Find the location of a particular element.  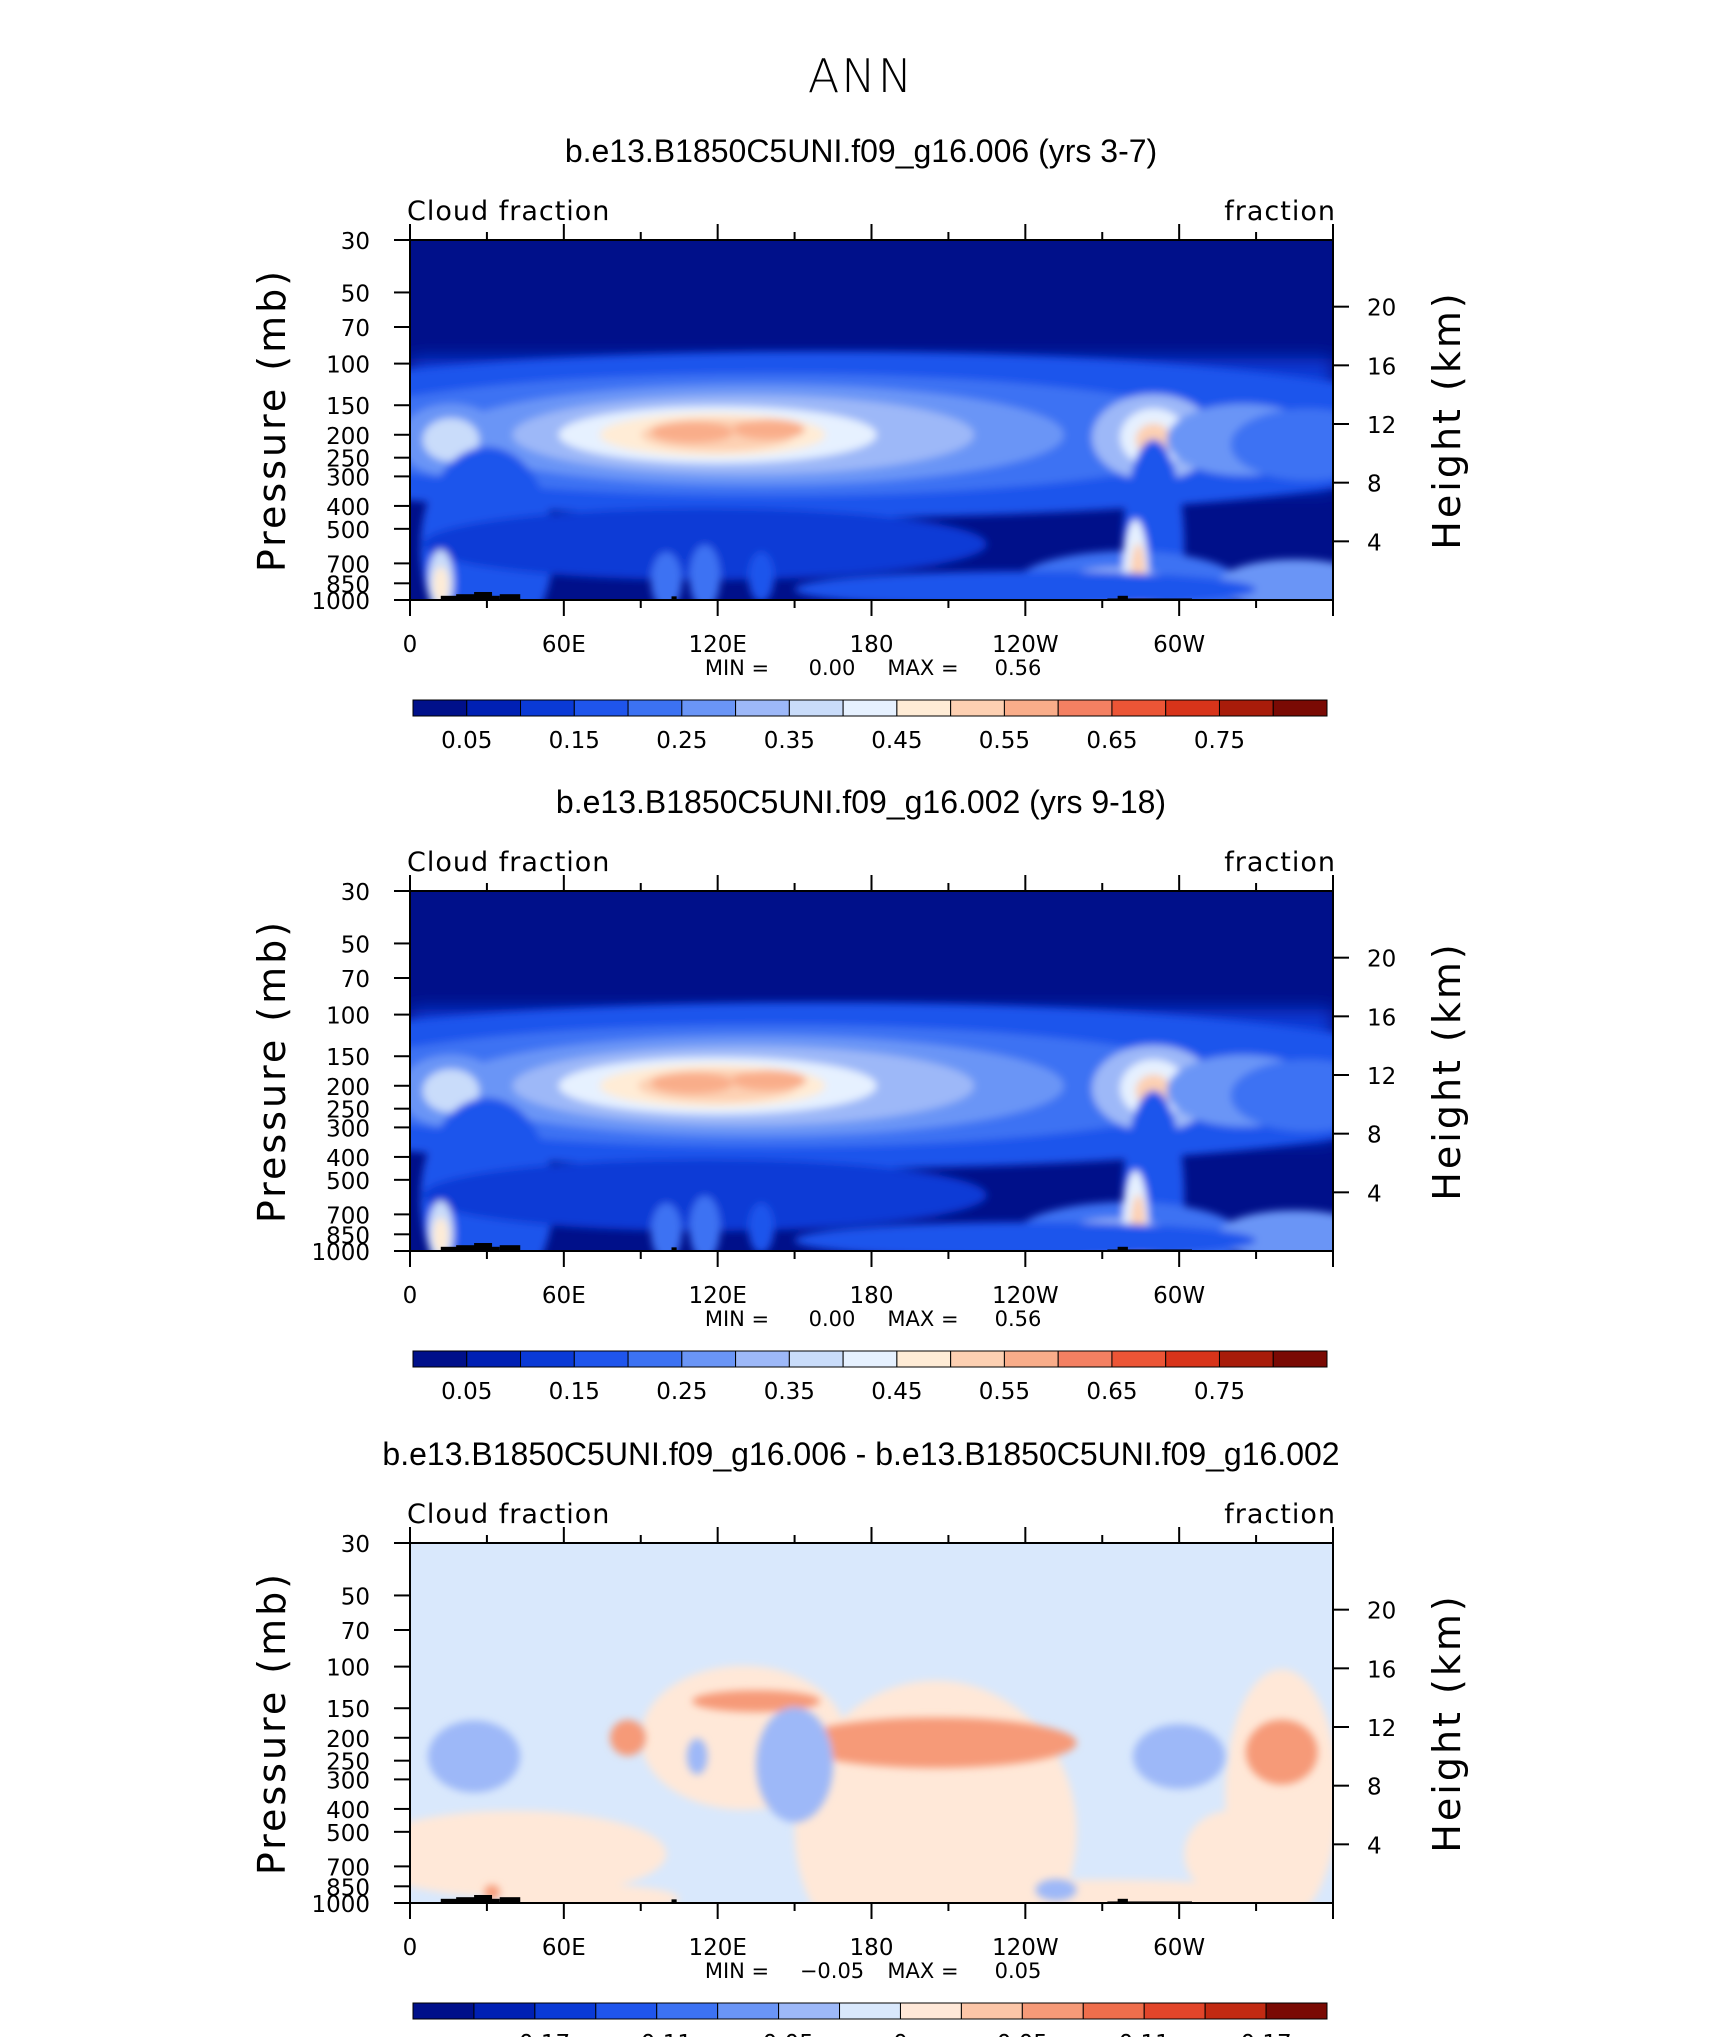

right-label: fraction is located at coordinates (1280, 211).